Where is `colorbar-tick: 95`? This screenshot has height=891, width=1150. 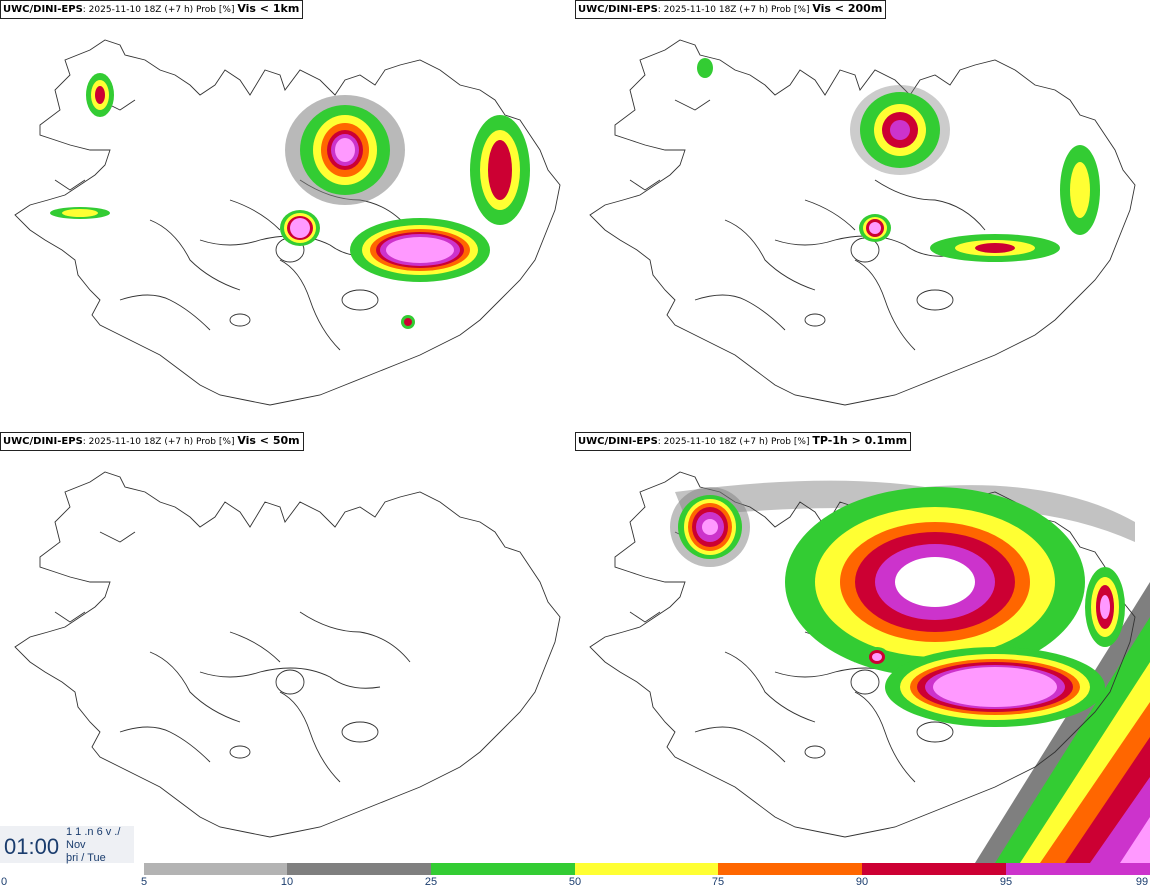 colorbar-tick: 95 is located at coordinates (1006, 882).